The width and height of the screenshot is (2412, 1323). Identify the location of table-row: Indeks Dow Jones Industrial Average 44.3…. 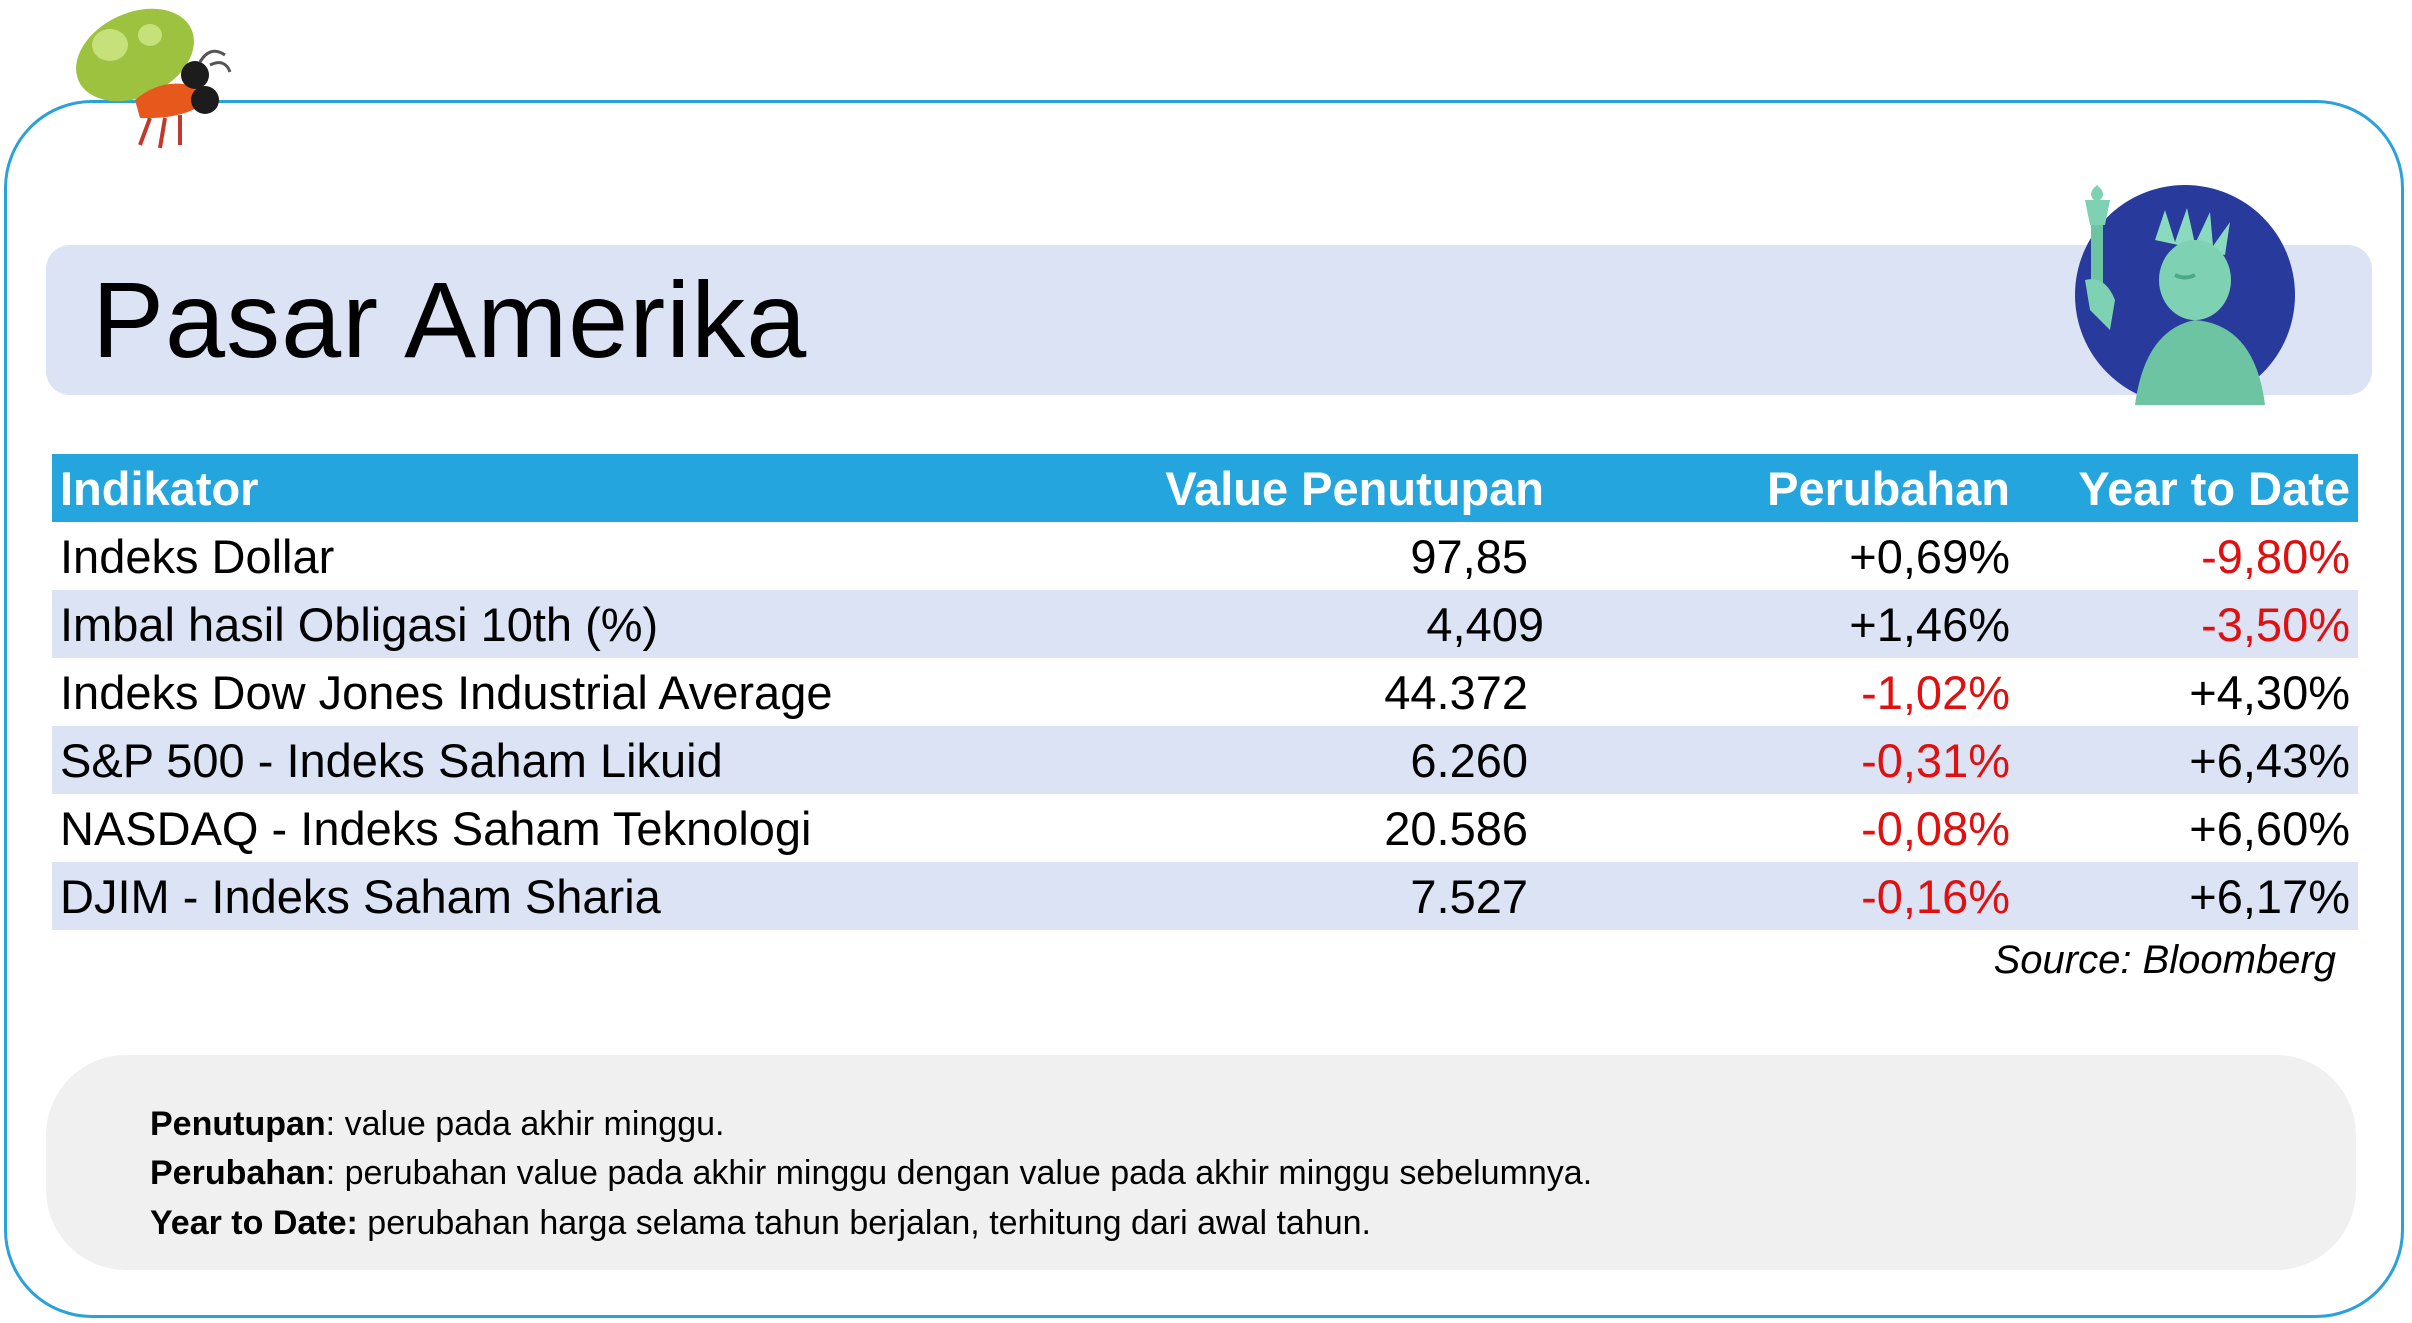
(1205, 692).